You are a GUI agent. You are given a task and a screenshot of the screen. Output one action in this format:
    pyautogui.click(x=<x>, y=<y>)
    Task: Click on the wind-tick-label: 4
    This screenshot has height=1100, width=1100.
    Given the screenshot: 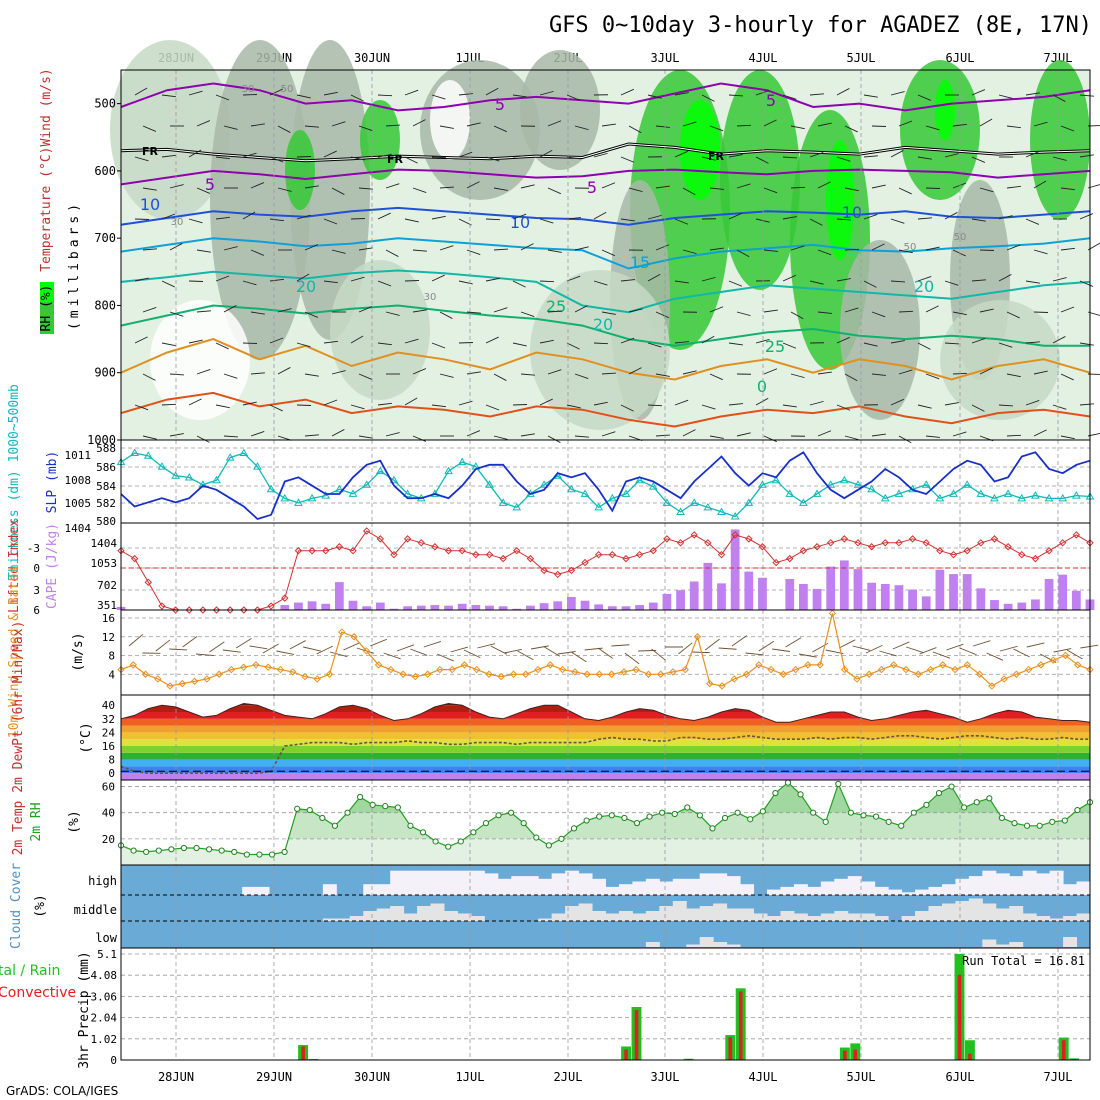 What is the action you would take?
    pyautogui.click(x=111, y=674)
    